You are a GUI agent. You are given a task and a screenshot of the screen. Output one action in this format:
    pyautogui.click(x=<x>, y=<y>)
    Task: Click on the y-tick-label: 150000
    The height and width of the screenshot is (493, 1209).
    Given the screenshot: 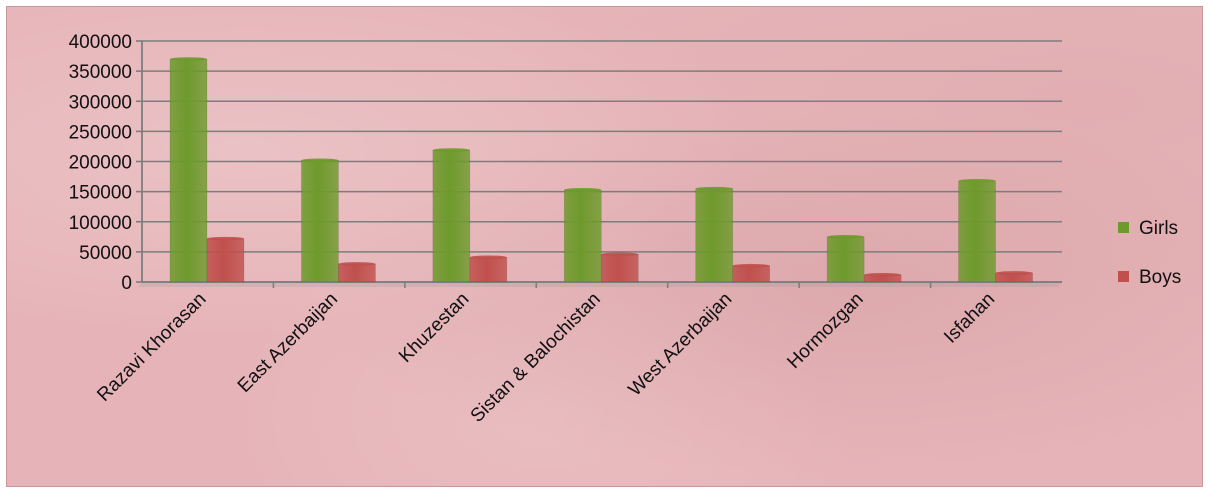 What is the action you would take?
    pyautogui.click(x=100, y=193)
    